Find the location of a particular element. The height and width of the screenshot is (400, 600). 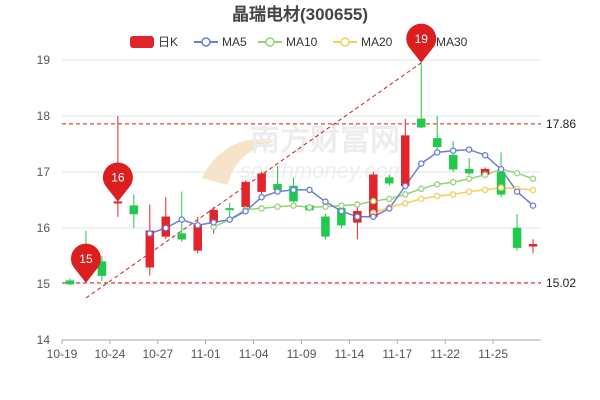

y-axis-ticks: 14 15 16 17 18 19 is located at coordinates (44, 200).